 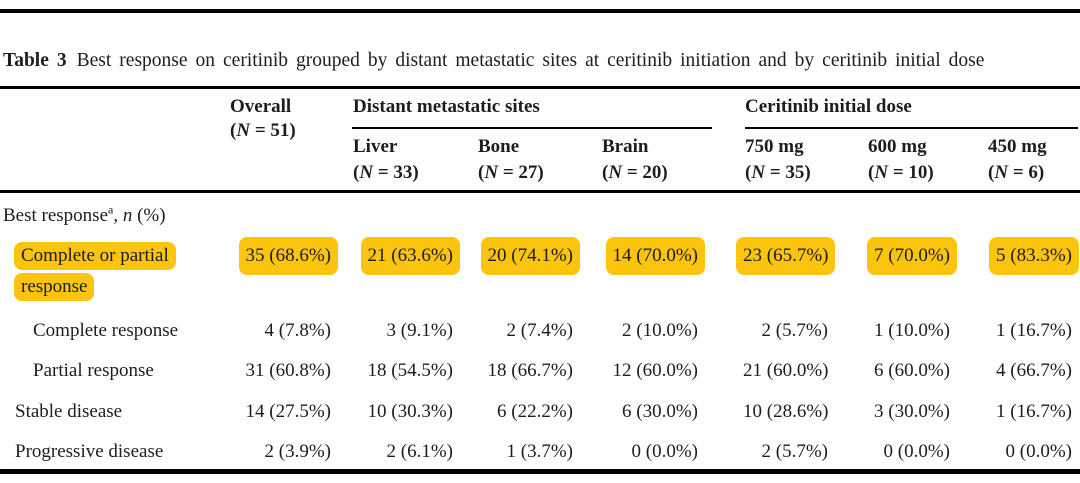 I want to click on column-header-750mg: 750 mg (N = 35), so click(x=778, y=159).